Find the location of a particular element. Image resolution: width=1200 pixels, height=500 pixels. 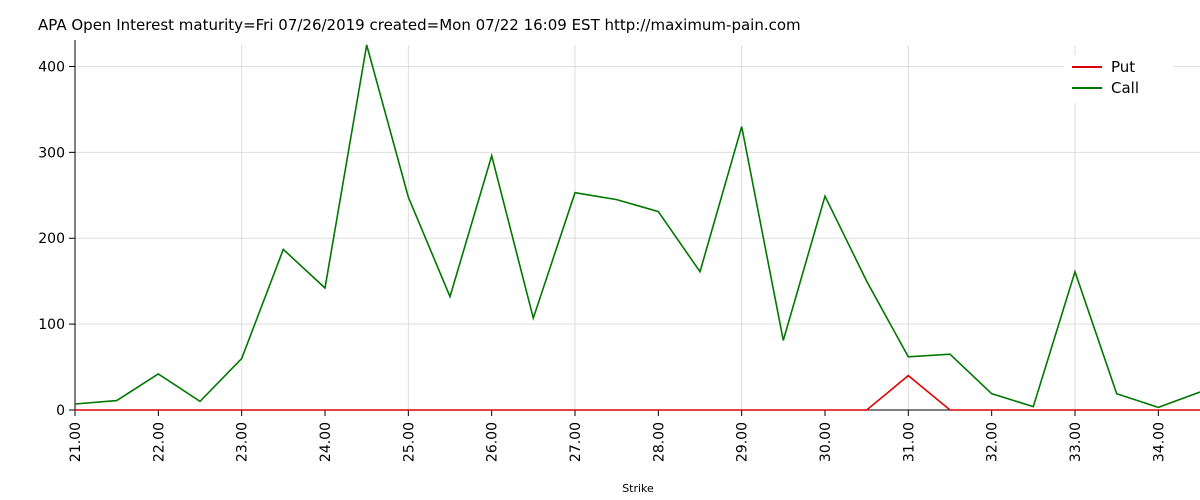

legend: Put Call is located at coordinates (1119, 79).